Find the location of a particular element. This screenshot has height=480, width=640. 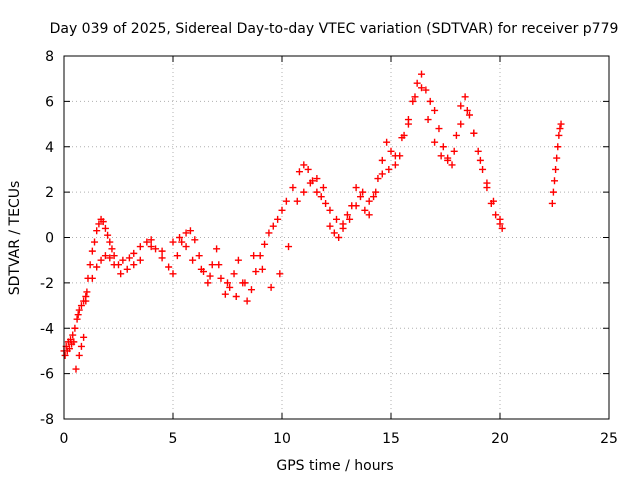

y-axis-label: SDTVAR / TECUs is located at coordinates (15, 238).